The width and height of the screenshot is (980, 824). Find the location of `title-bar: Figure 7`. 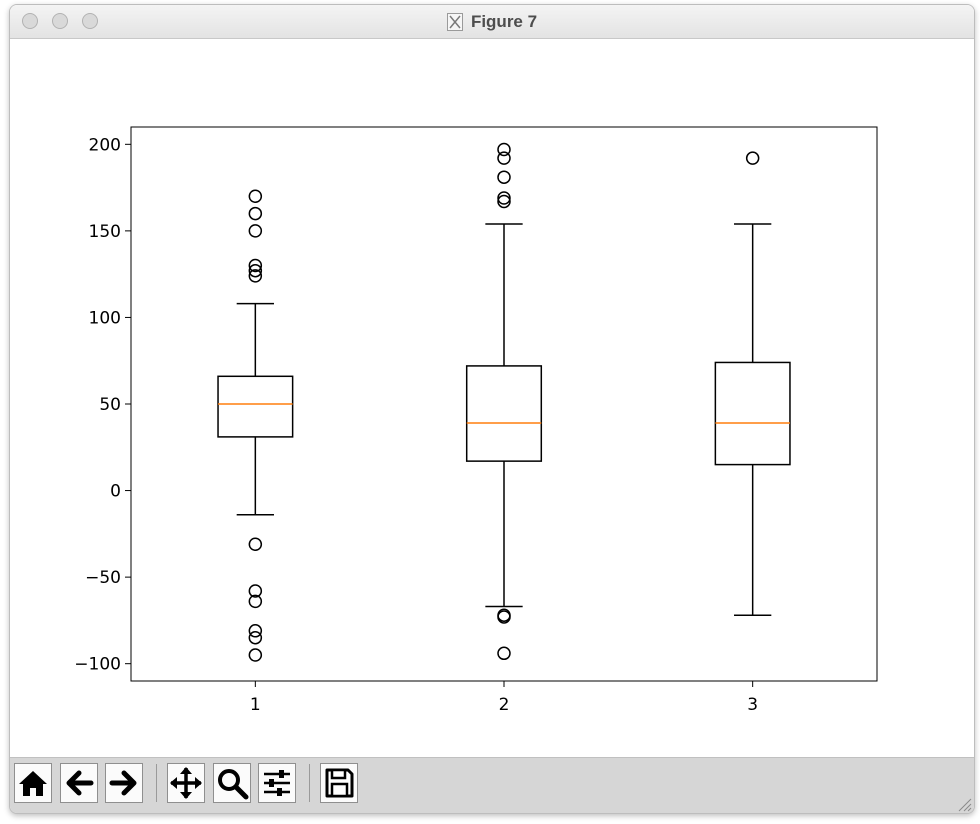

title-bar: Figure 7 is located at coordinates (492, 22).